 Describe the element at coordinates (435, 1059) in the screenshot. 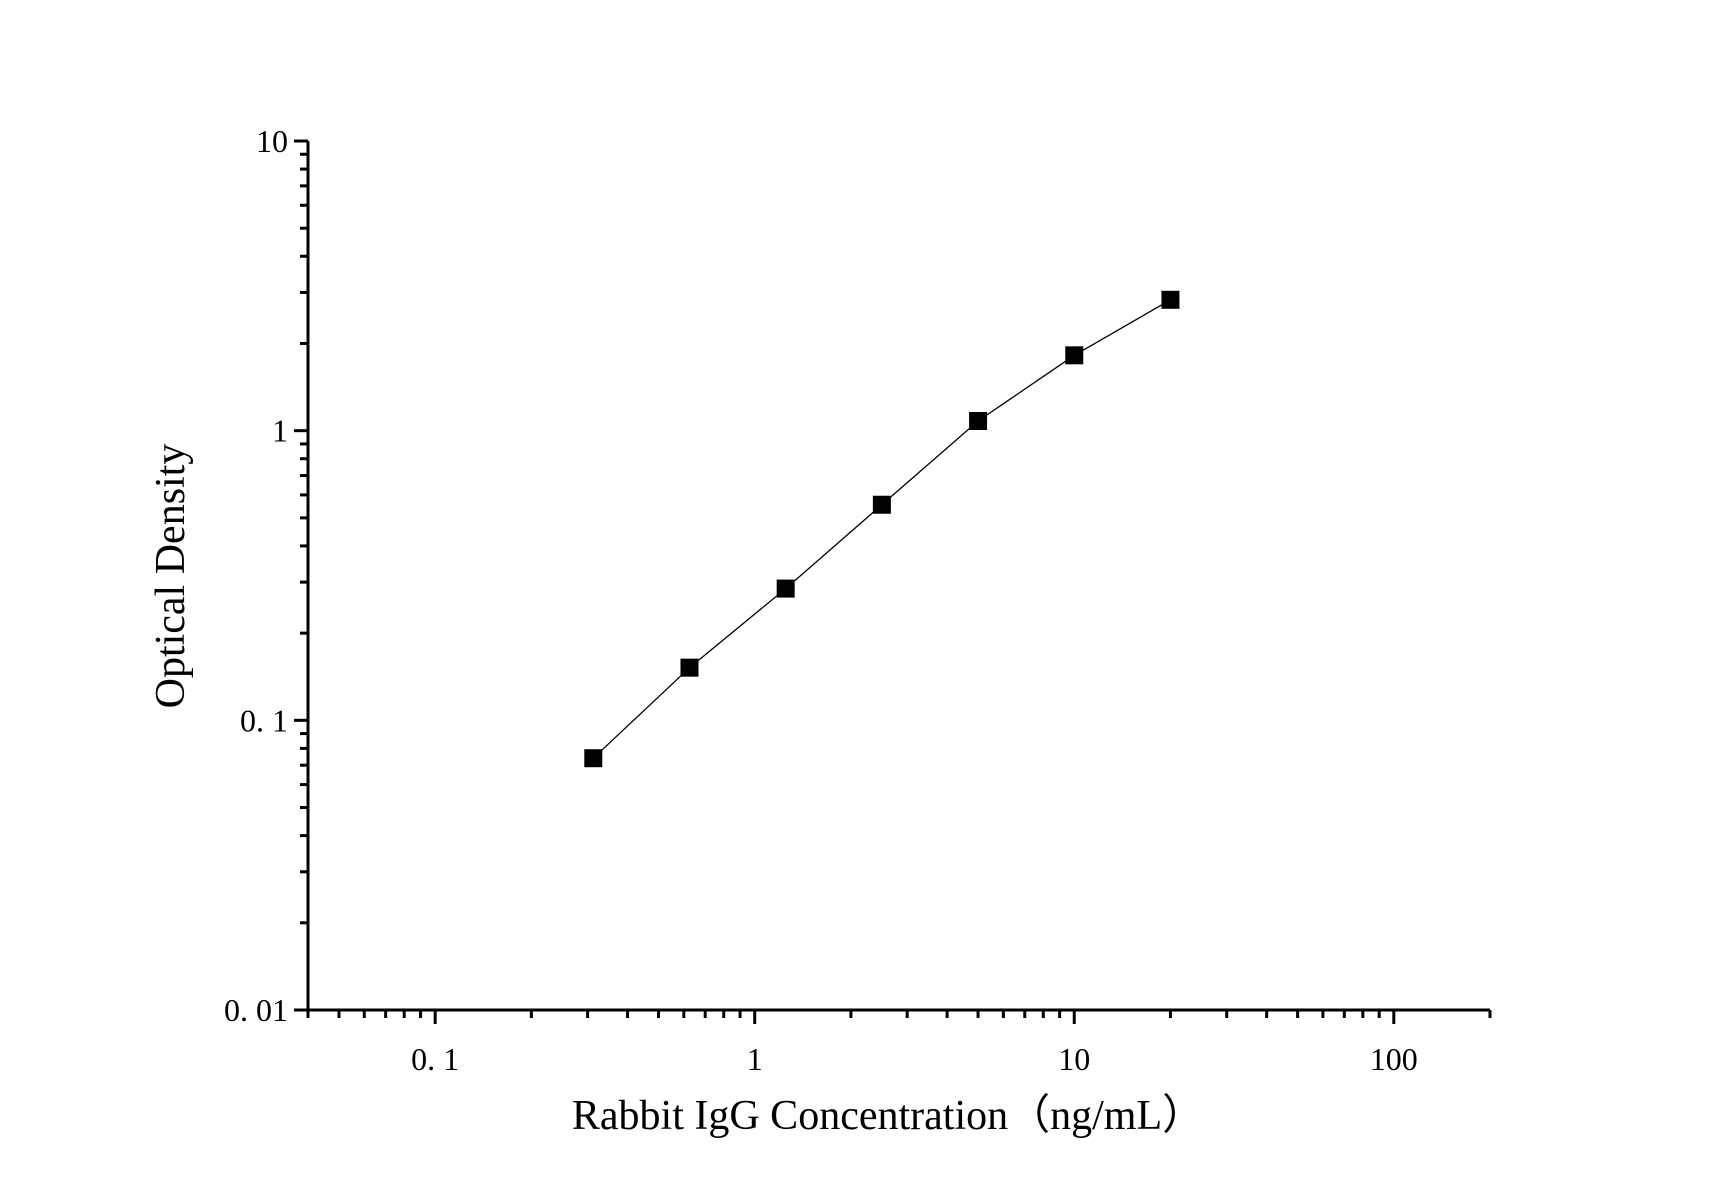

I see `x-tick-label: 0. 1` at that location.